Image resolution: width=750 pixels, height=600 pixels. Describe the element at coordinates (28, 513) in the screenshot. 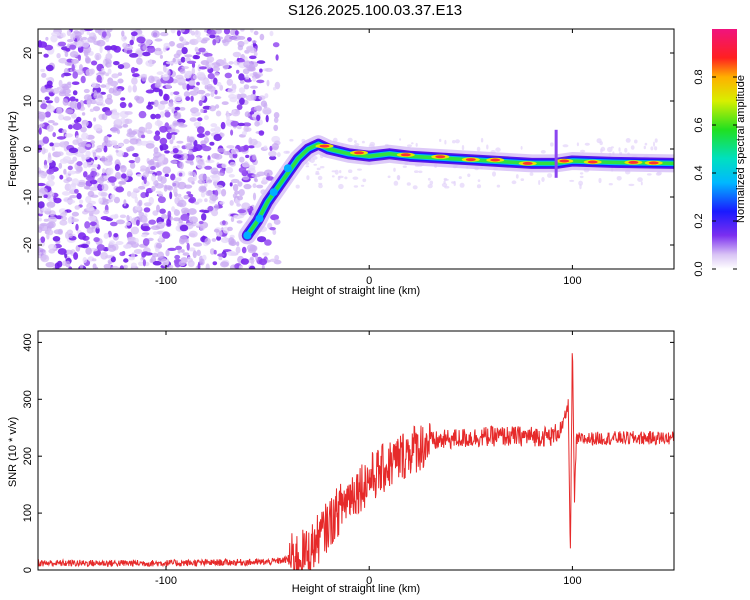

I see `y-tick-label: 100` at that location.